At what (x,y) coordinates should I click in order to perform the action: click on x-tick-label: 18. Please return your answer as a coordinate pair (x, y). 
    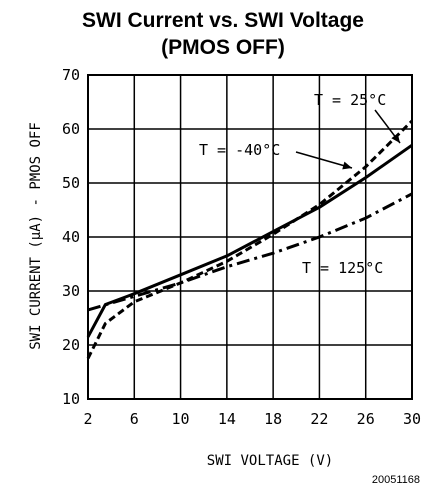
    Looking at the image, I should click on (273, 419).